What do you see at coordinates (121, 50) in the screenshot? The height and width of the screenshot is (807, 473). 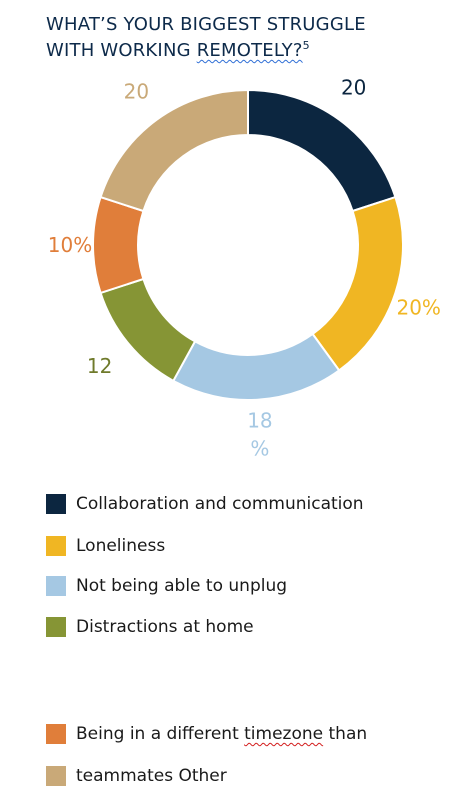 I see `title-line-2-prefix: WITH WORKING` at bounding box center [121, 50].